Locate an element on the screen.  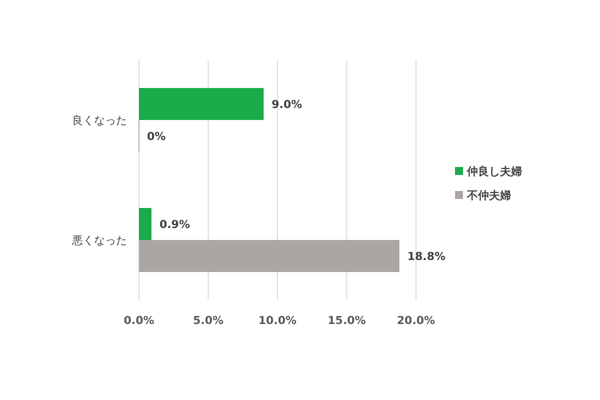
y-tick-label: 良くなった is located at coordinates (99, 120).